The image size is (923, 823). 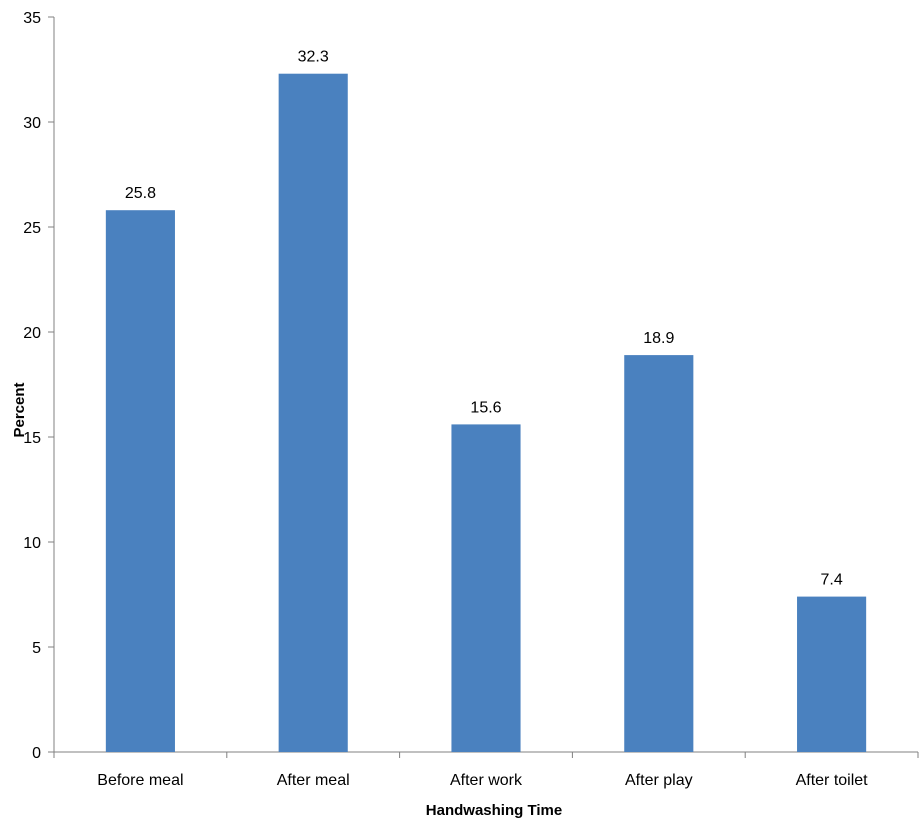 I want to click on y-axis: 0 5 10 15 20 25 30 35, so click(x=39, y=386).